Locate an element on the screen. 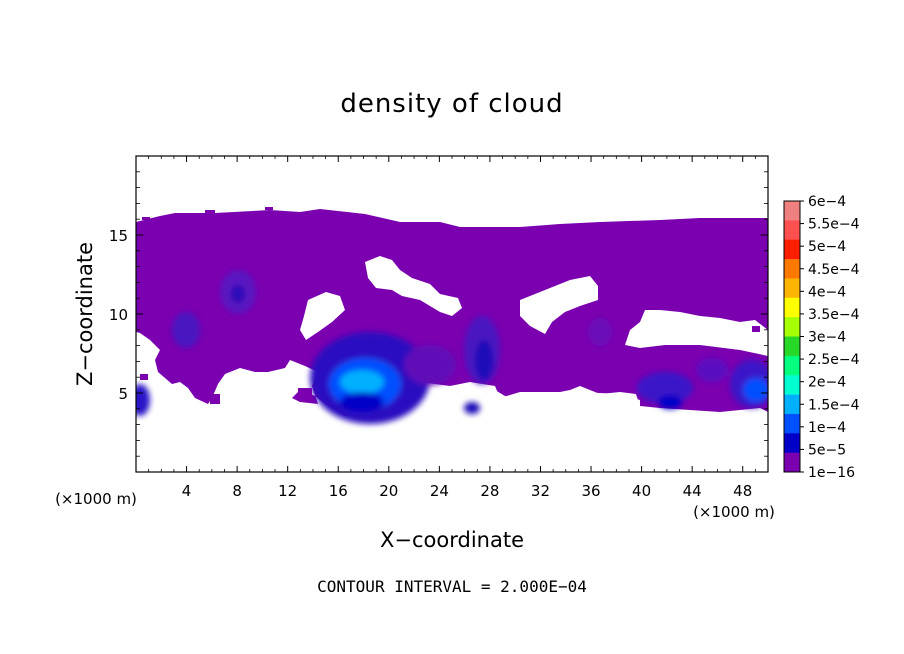 The width and height of the screenshot is (904, 654). cell-x8-core is located at coordinates (238, 294).